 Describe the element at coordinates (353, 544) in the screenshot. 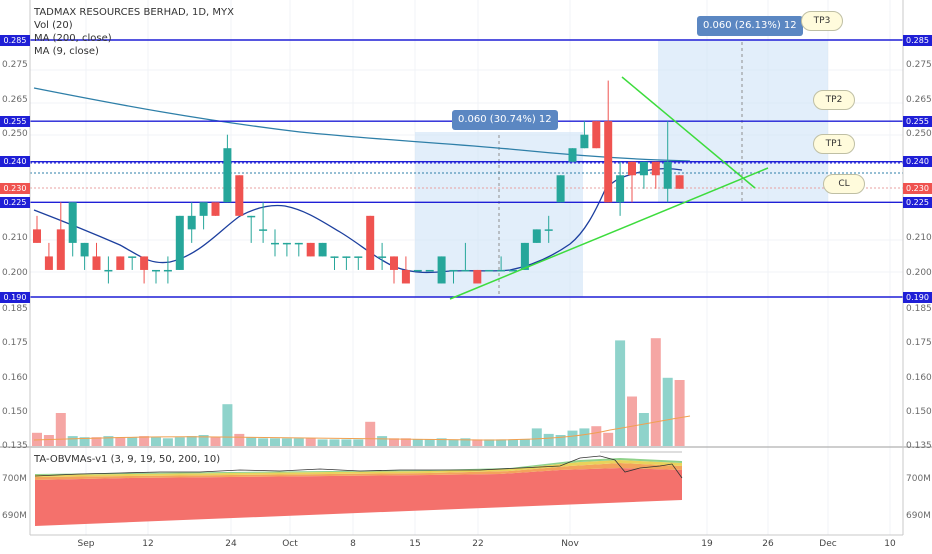

I see `x-tick-label: 8` at that location.